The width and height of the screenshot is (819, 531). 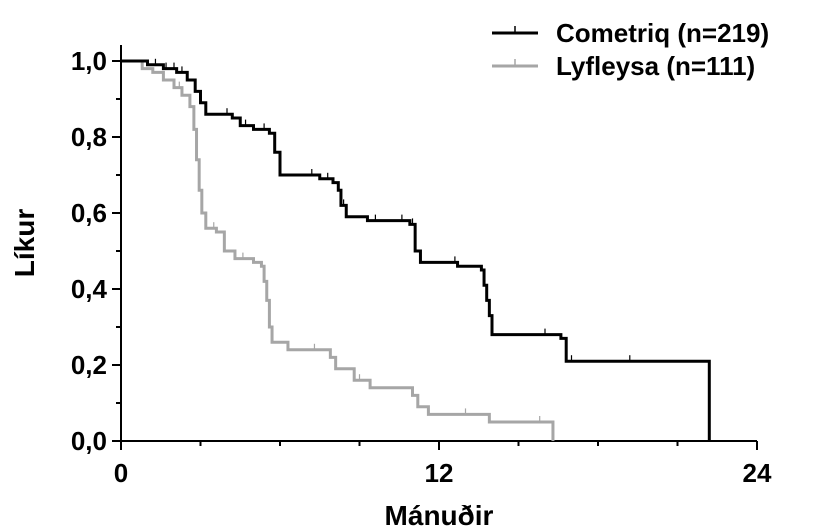 What do you see at coordinates (121, 473) in the screenshot?
I see `x-tick-label: 0` at bounding box center [121, 473].